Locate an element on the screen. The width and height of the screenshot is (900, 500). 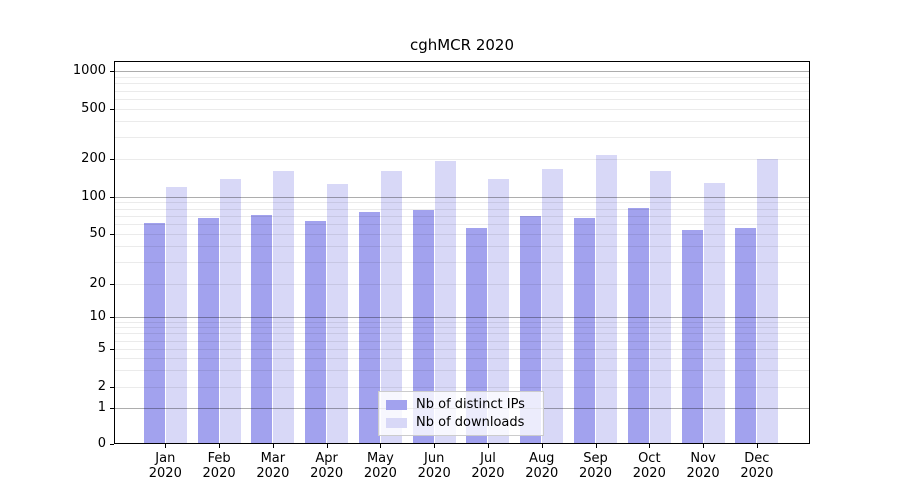
bar-downloads-nov is located at coordinates (714, 313).